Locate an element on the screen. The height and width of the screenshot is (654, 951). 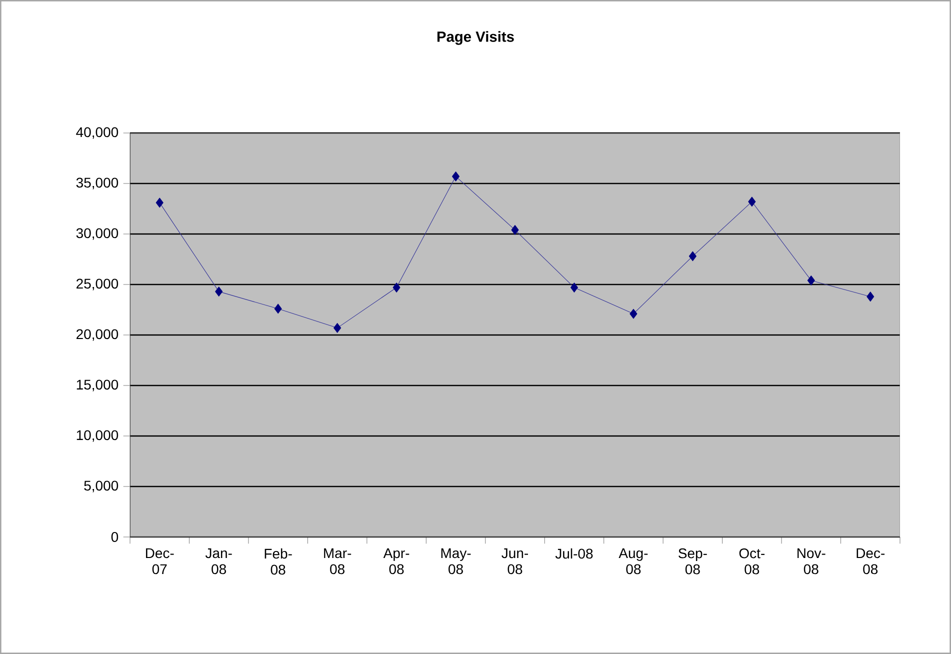
x-tick-label: Dec-07 is located at coordinates (160, 561).